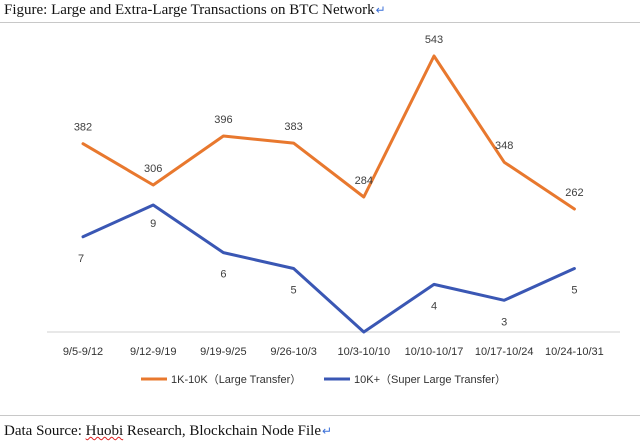 The width and height of the screenshot is (640, 445). What do you see at coordinates (236, 379) in the screenshot?
I see `legend-label-1: 1K-10K（Large Transfer）` at bounding box center [236, 379].